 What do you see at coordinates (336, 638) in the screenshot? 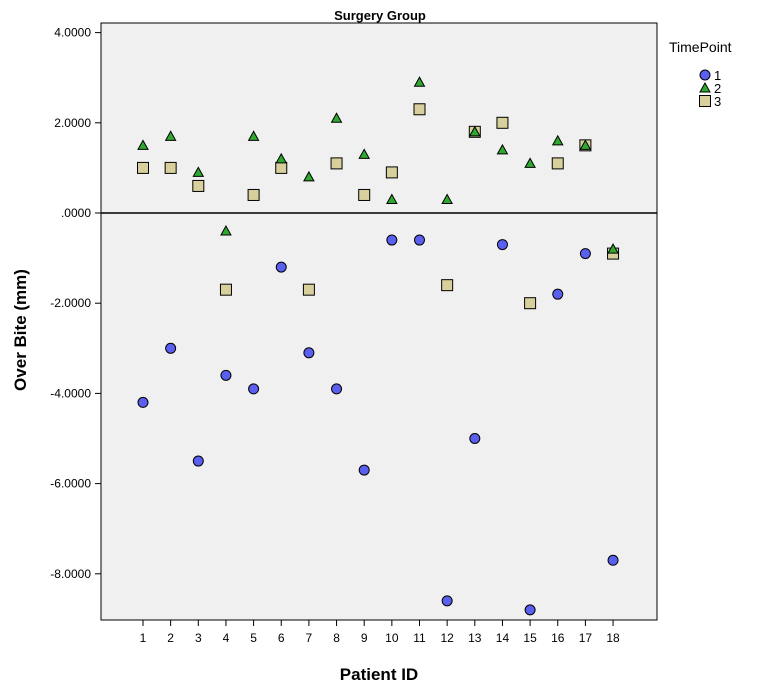
I see `x-tick-label: 8` at bounding box center [336, 638].